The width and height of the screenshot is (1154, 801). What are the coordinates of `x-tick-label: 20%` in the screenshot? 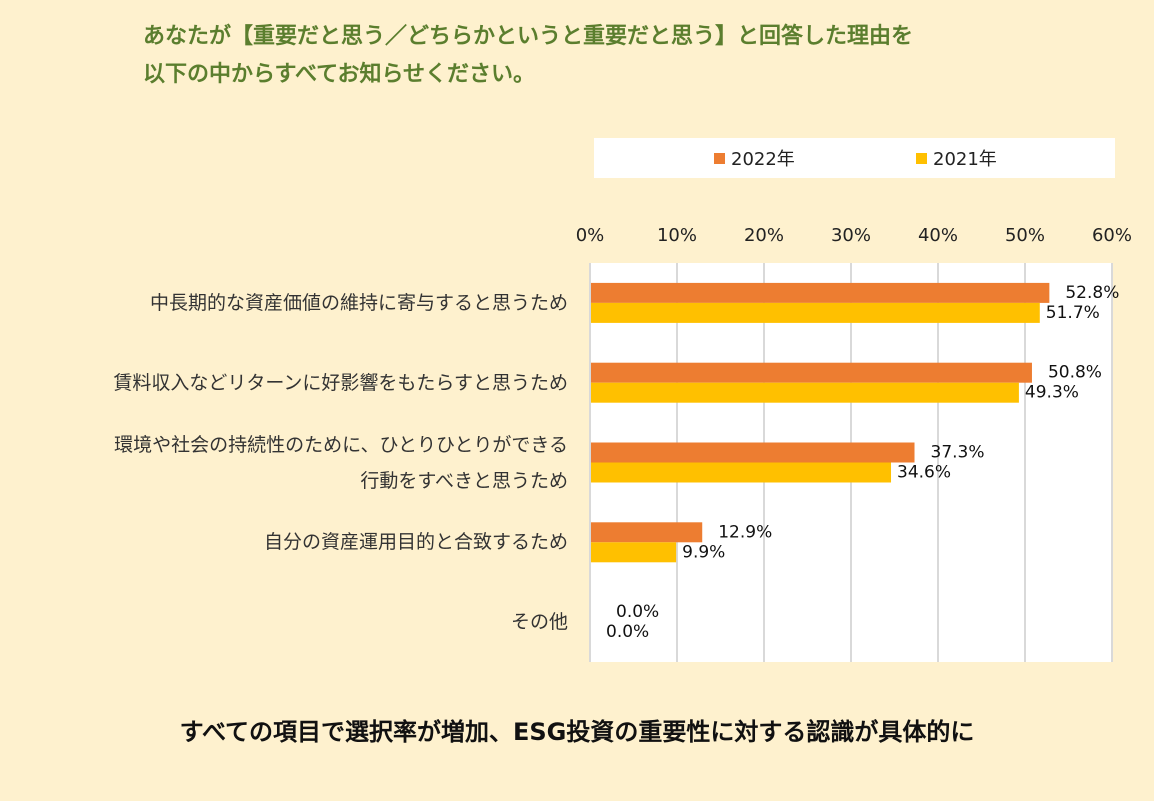 It's located at (764, 235).